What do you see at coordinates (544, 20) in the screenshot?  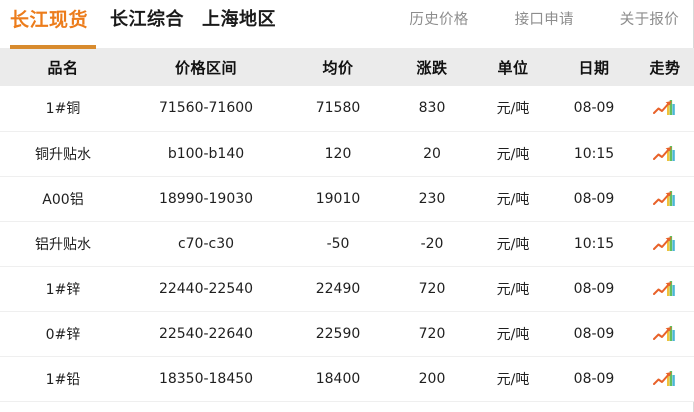 I see `nav-api-application: 接口申请` at bounding box center [544, 20].